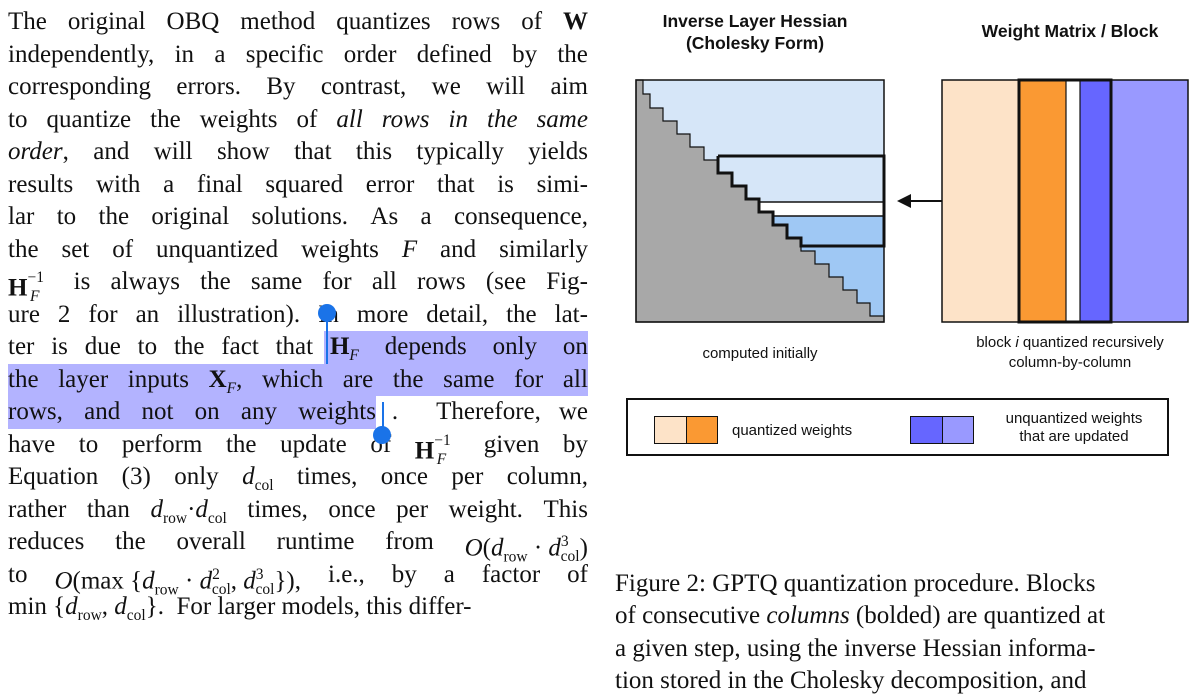  Describe the element at coordinates (1065, 201) in the screenshot. I see `weight-matrix` at that location.